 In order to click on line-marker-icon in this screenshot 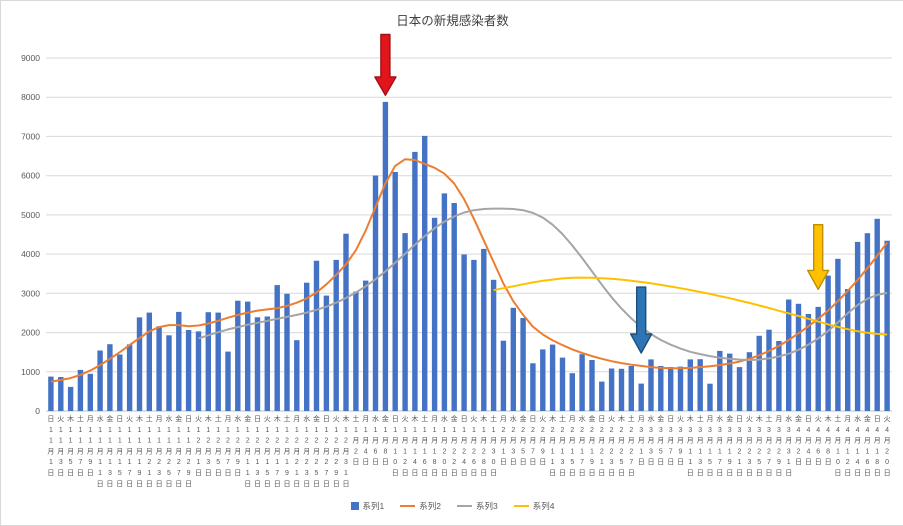, I will do `click(521, 506)`.